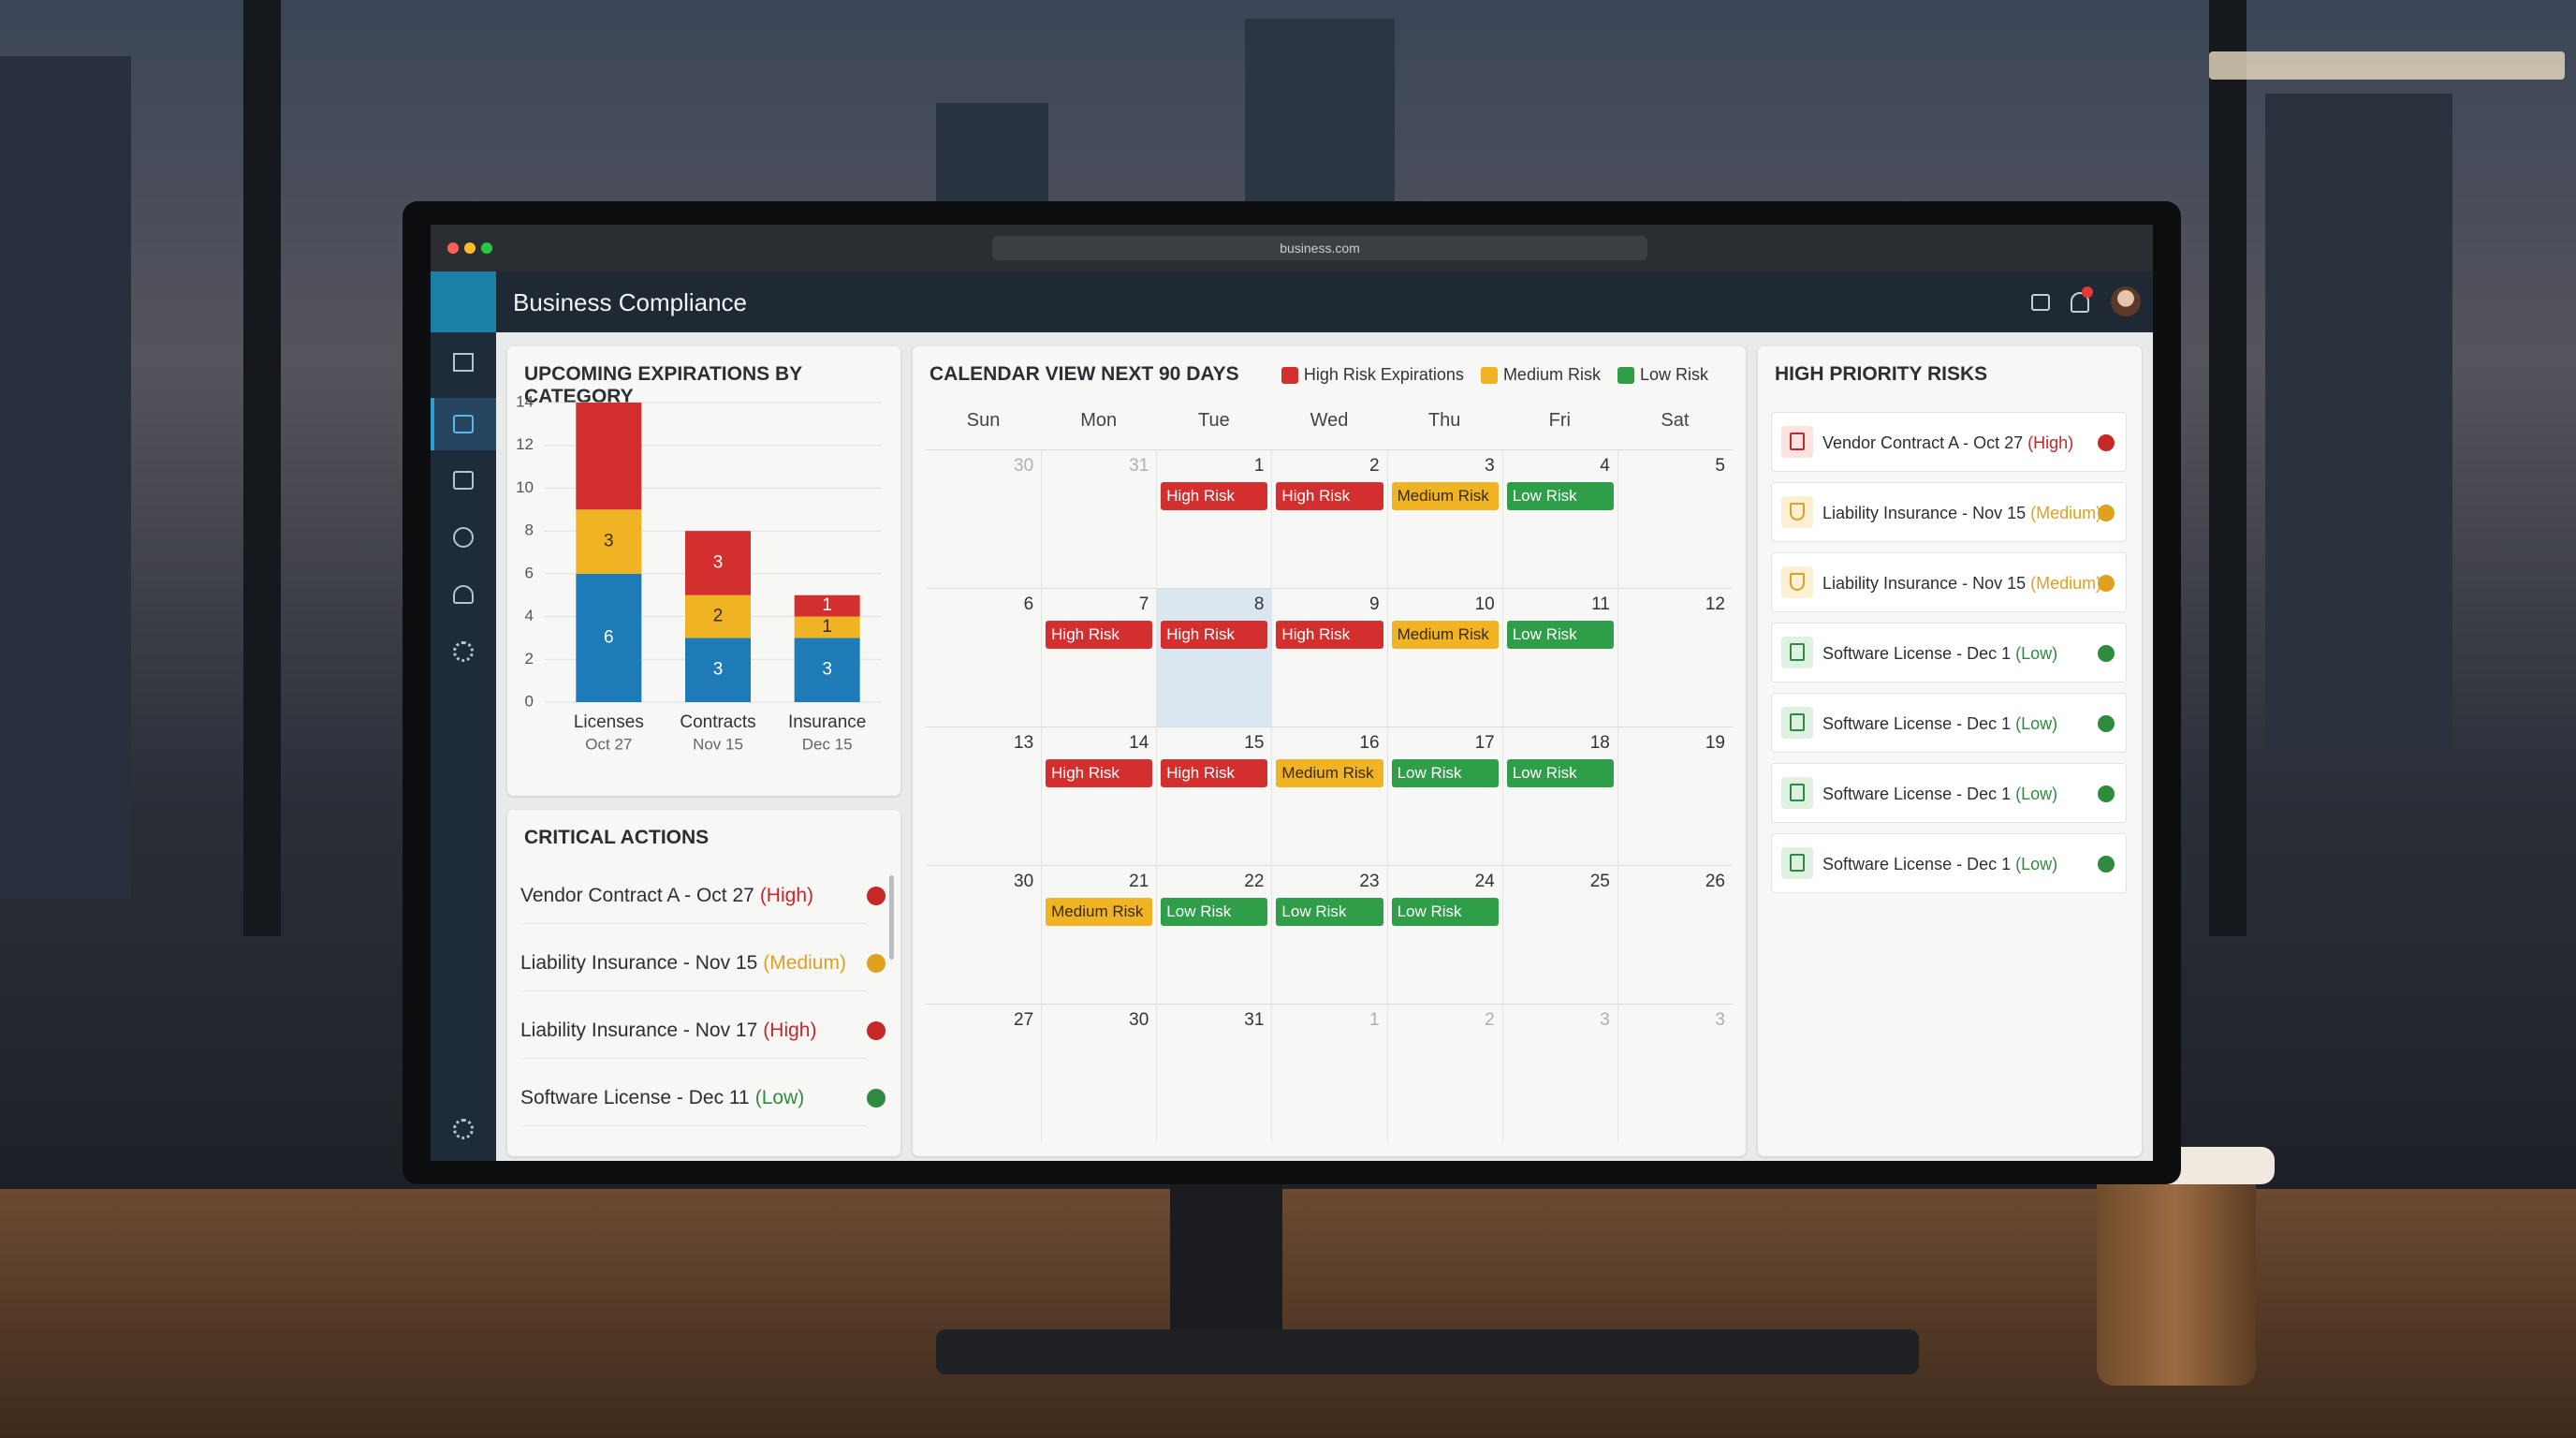  I want to click on maximize-dot, so click(486, 248).